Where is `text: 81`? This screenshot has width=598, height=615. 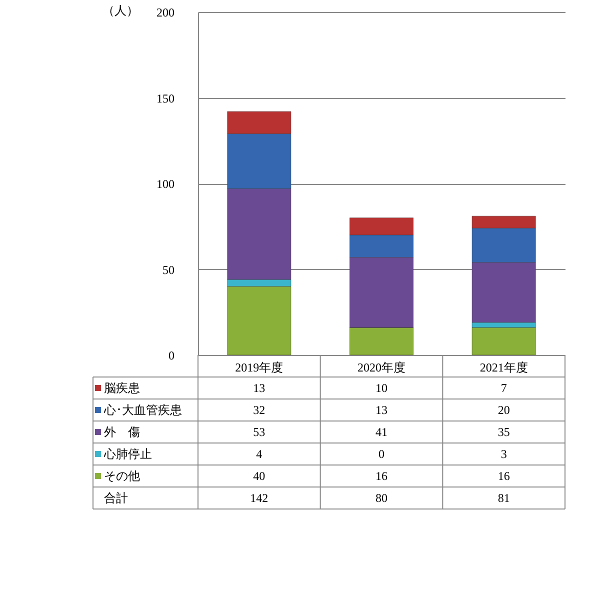
text: 81 is located at coordinates (504, 498).